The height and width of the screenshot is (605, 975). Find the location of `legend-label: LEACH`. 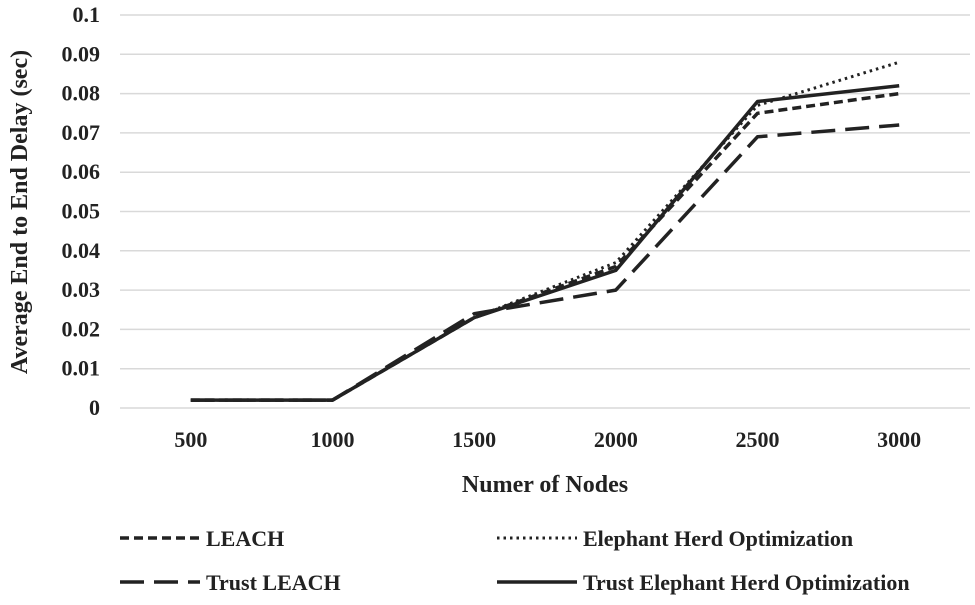

legend-label: LEACH is located at coordinates (245, 538).